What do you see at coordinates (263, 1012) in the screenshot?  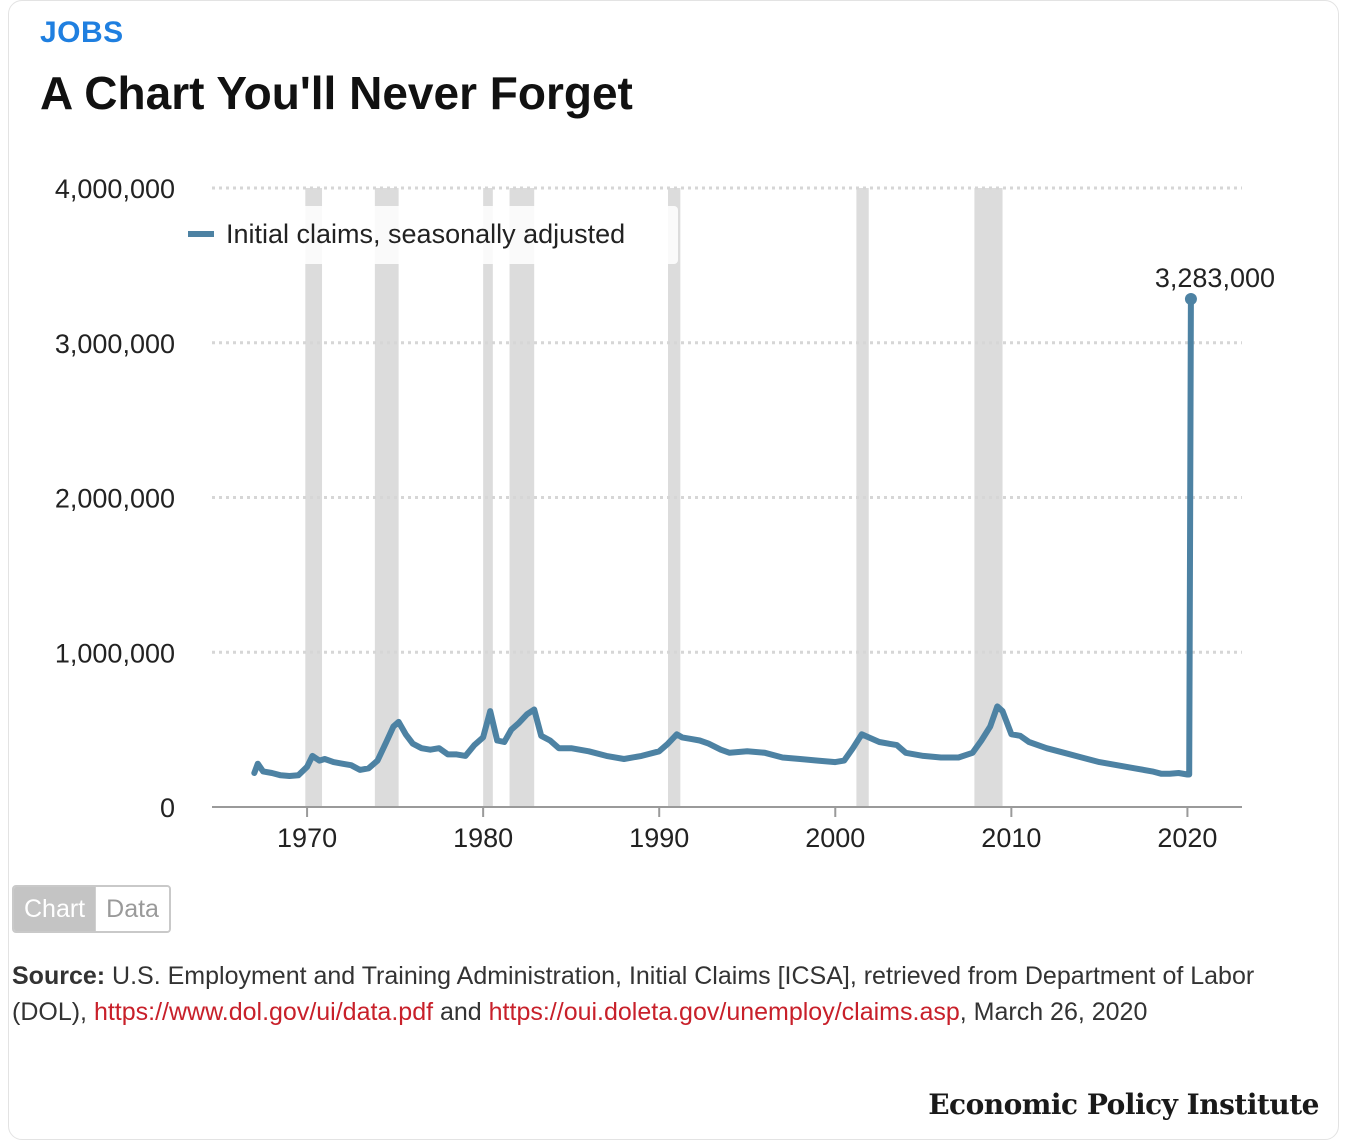 I see `source-link-dol: https://www.dol.gov/ui/data.pdf` at bounding box center [263, 1012].